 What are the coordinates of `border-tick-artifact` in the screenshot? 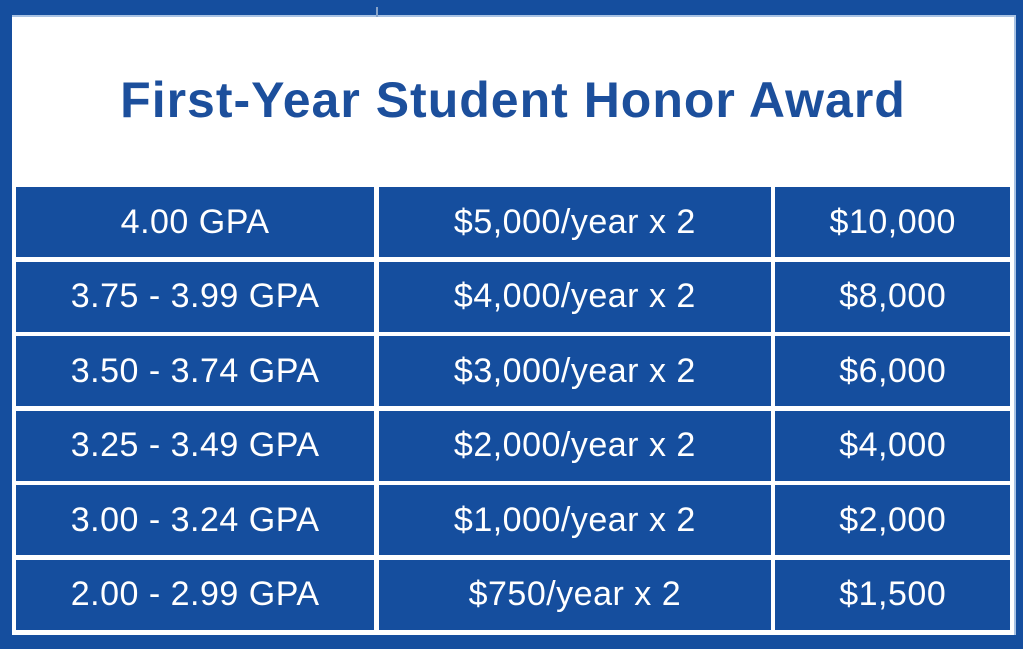 It's located at (377, 12).